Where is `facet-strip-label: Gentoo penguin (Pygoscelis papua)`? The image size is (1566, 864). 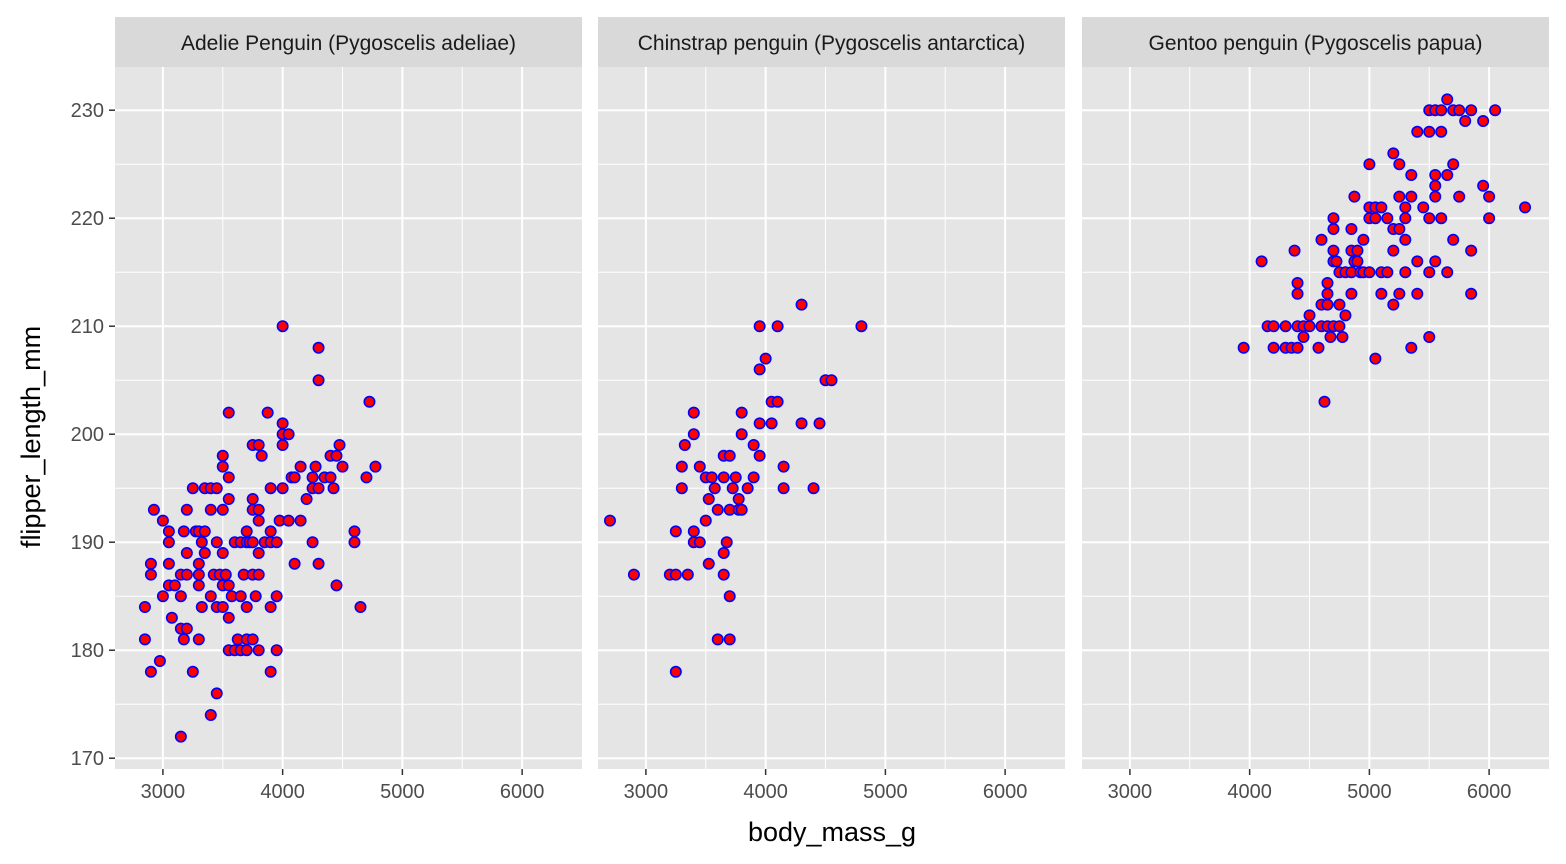 facet-strip-label: Gentoo penguin (Pygoscelis papua) is located at coordinates (1316, 43).